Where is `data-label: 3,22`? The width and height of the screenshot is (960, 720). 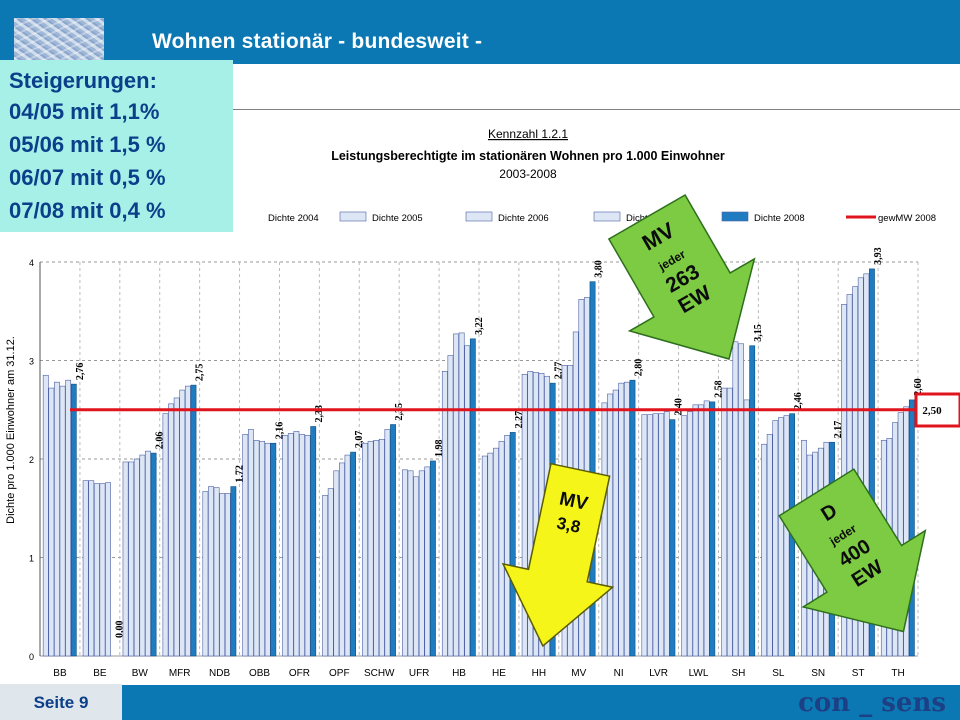 data-label: 3,22 is located at coordinates (479, 326).